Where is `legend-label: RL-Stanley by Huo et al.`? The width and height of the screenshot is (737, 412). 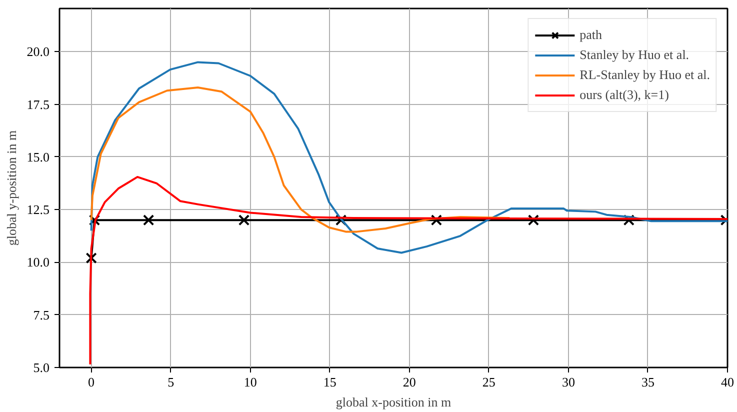 legend-label: RL-Stanley by Huo et al. is located at coordinates (645, 75).